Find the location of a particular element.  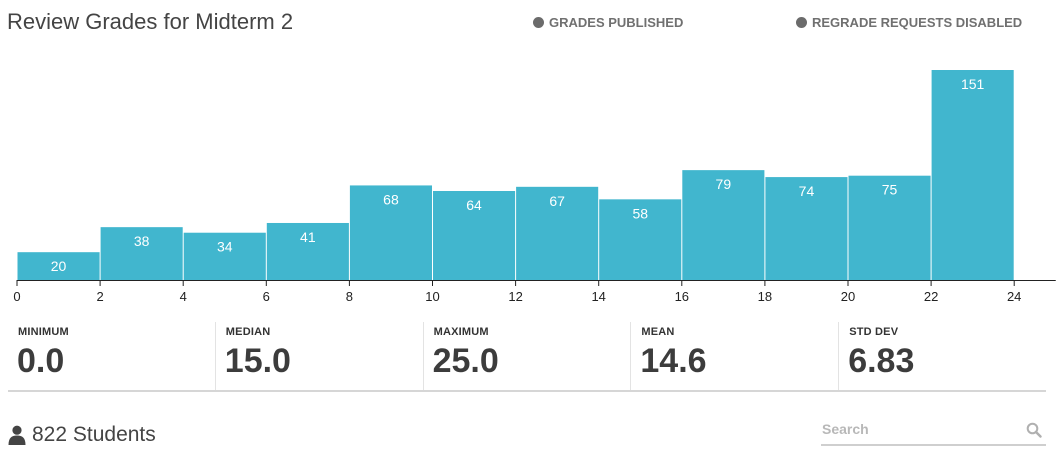

stat-value: 25.0 is located at coordinates (465, 361).